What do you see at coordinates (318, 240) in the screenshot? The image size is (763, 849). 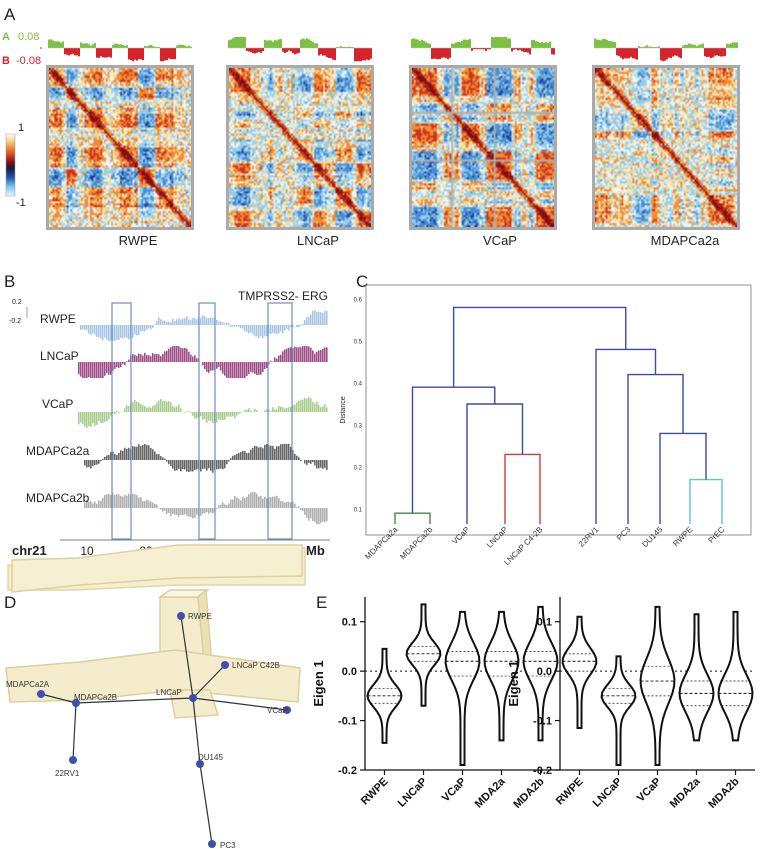 I see `sample-label-lncap: LNCaP` at bounding box center [318, 240].